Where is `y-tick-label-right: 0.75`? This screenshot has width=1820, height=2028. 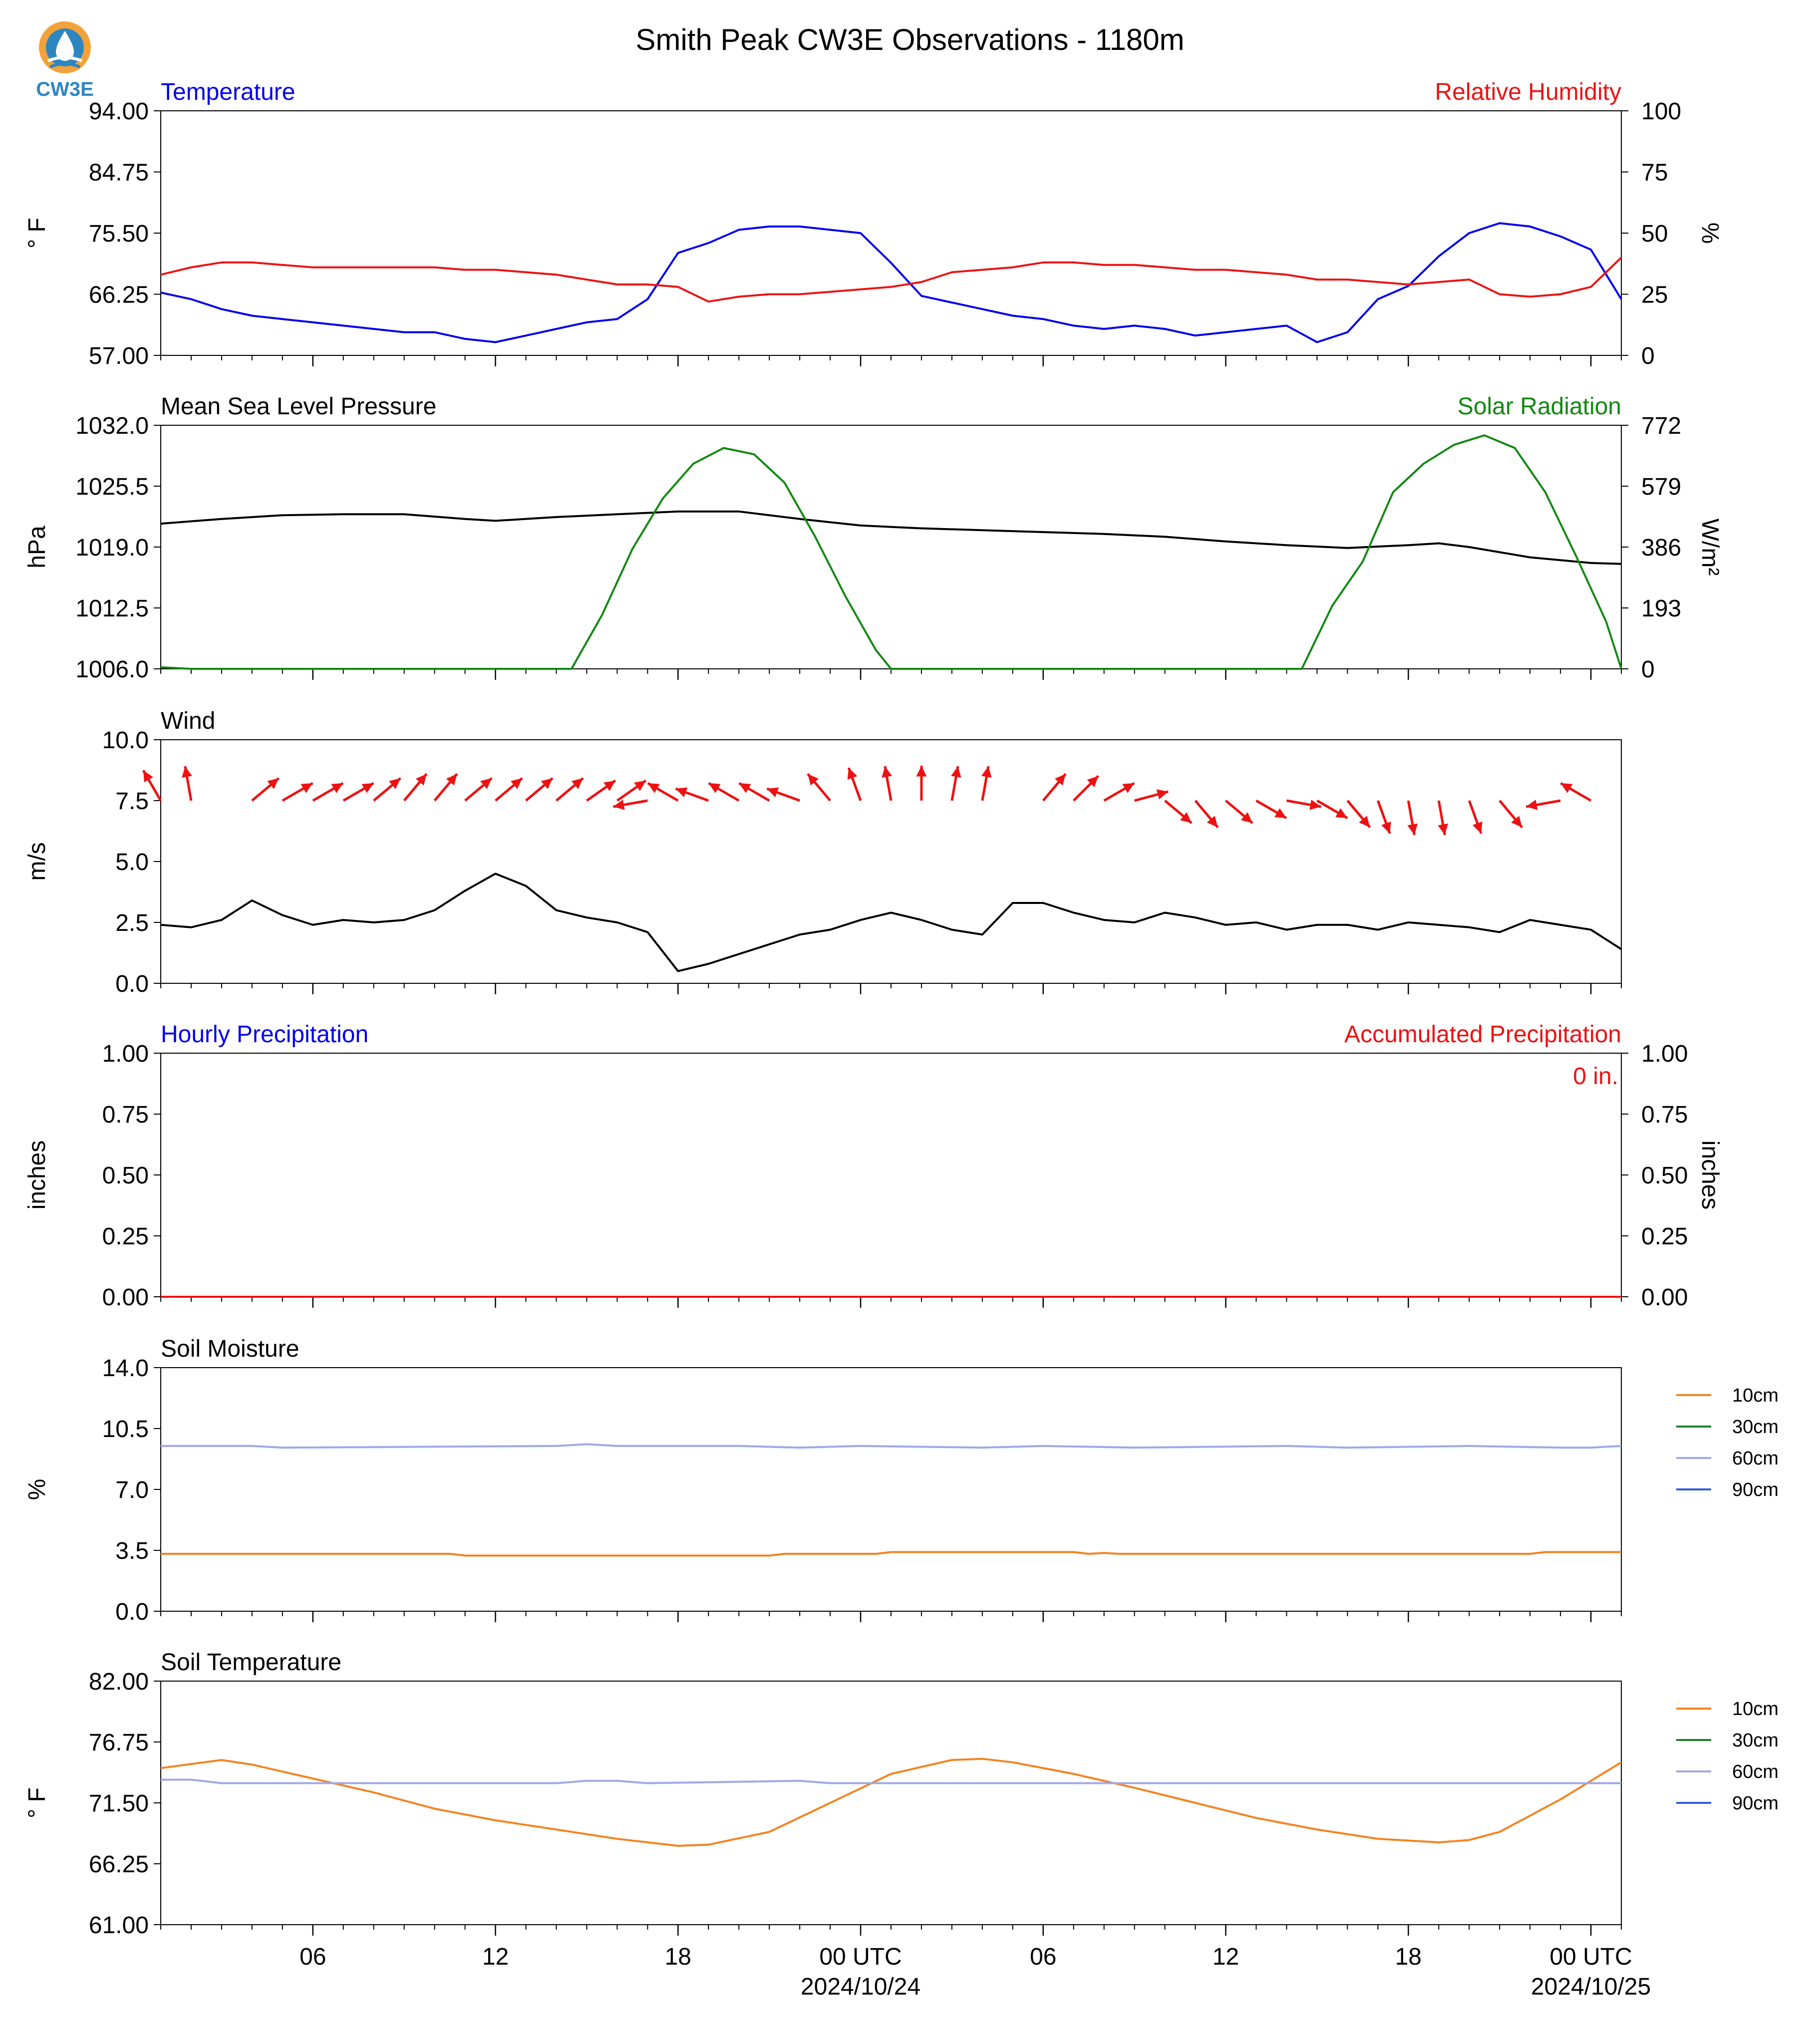
y-tick-label-right: 0.75 is located at coordinates (1664, 1115).